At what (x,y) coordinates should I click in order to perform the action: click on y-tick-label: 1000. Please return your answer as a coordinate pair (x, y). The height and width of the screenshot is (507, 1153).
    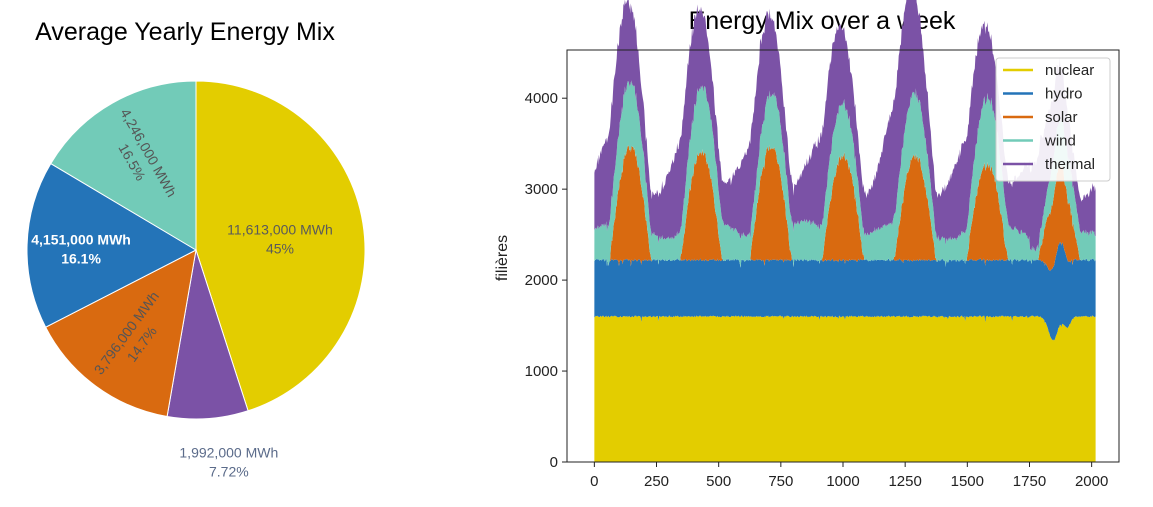
    Looking at the image, I should click on (541, 371).